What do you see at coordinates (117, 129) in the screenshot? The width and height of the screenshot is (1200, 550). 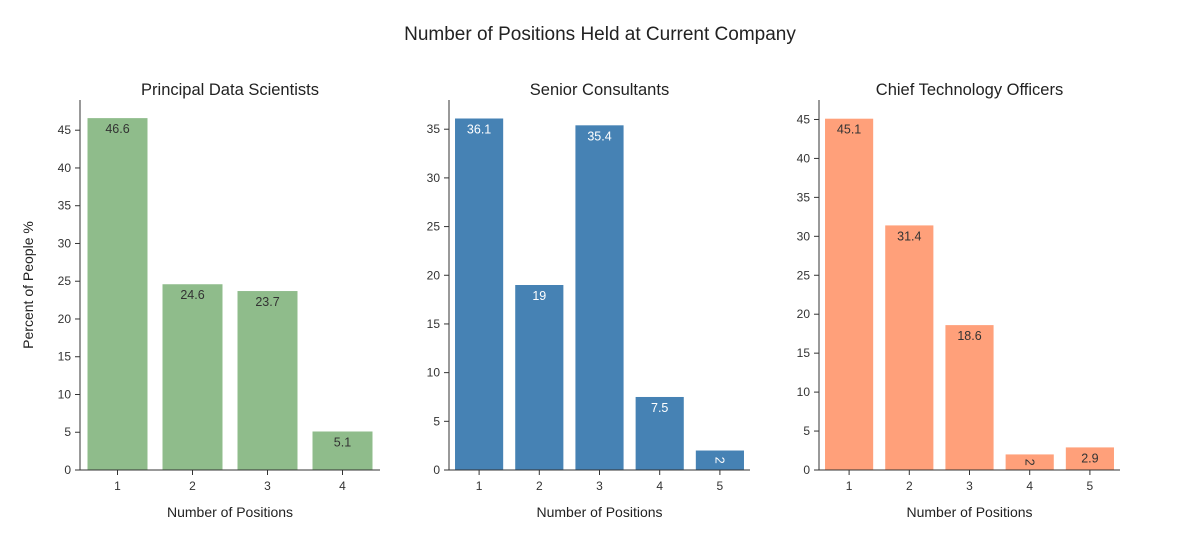 I see `bar-label: 46.6` at bounding box center [117, 129].